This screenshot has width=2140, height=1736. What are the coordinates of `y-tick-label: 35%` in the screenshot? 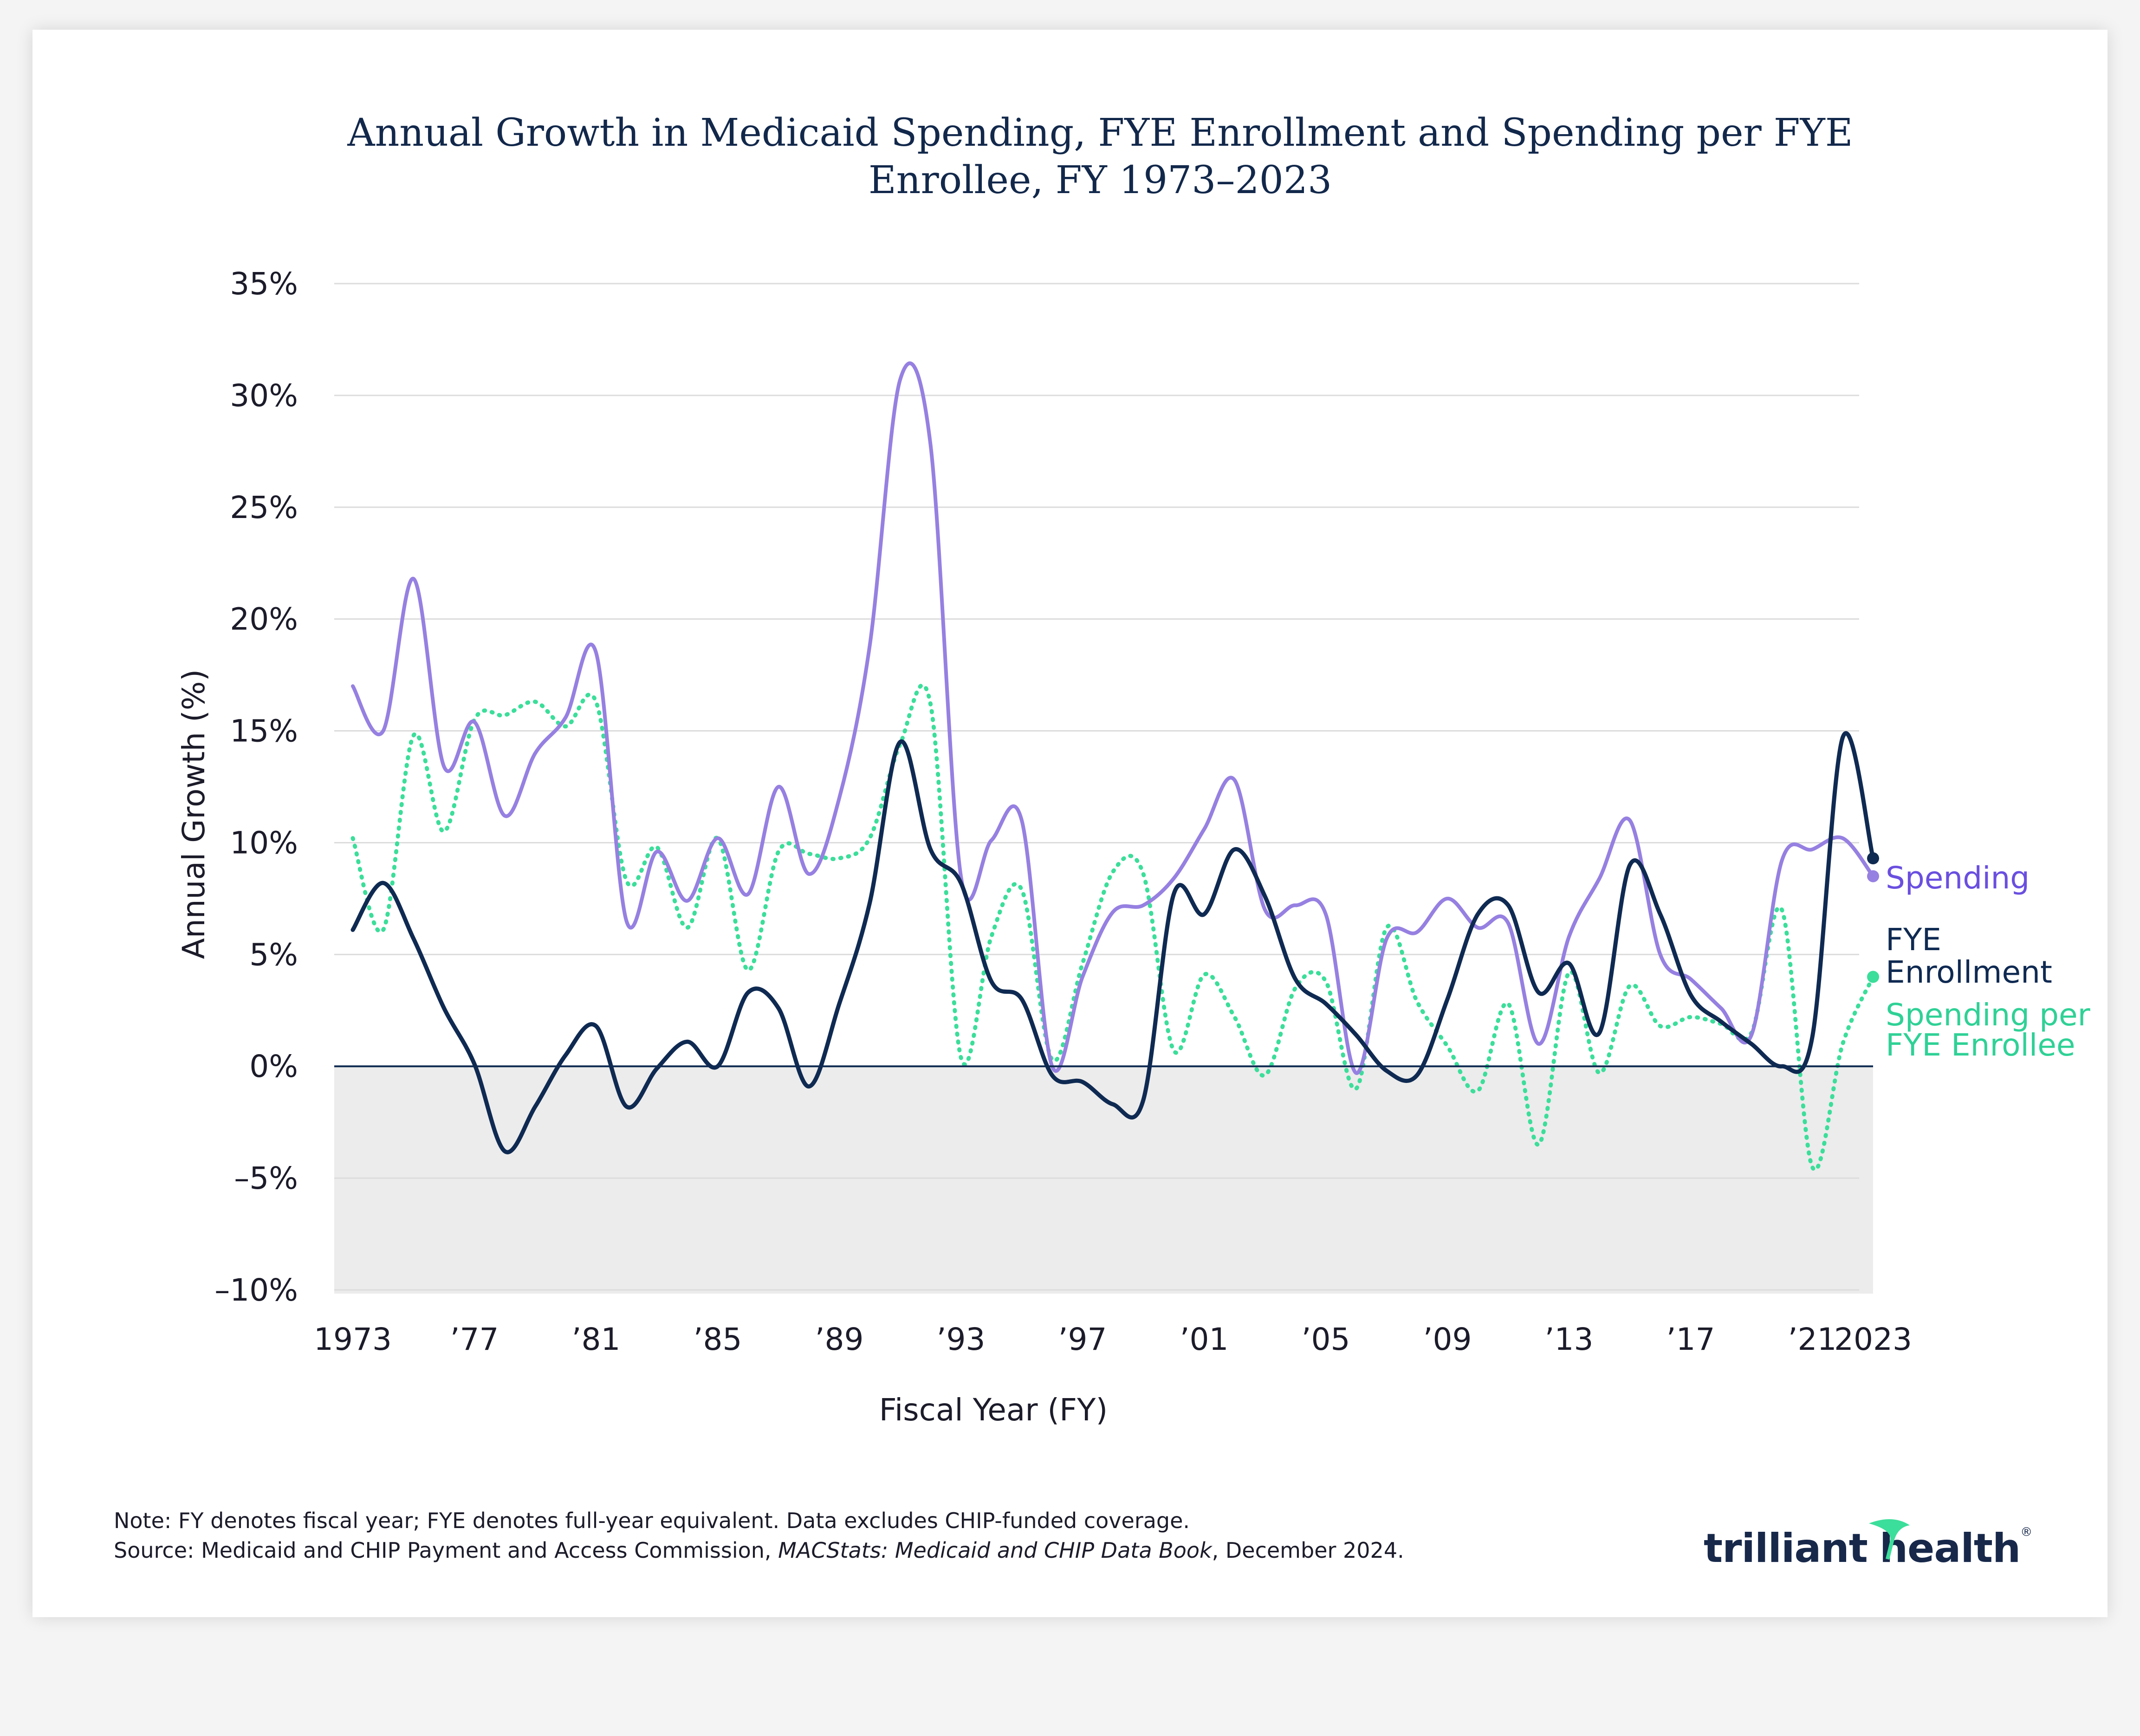 It's located at (264, 284).